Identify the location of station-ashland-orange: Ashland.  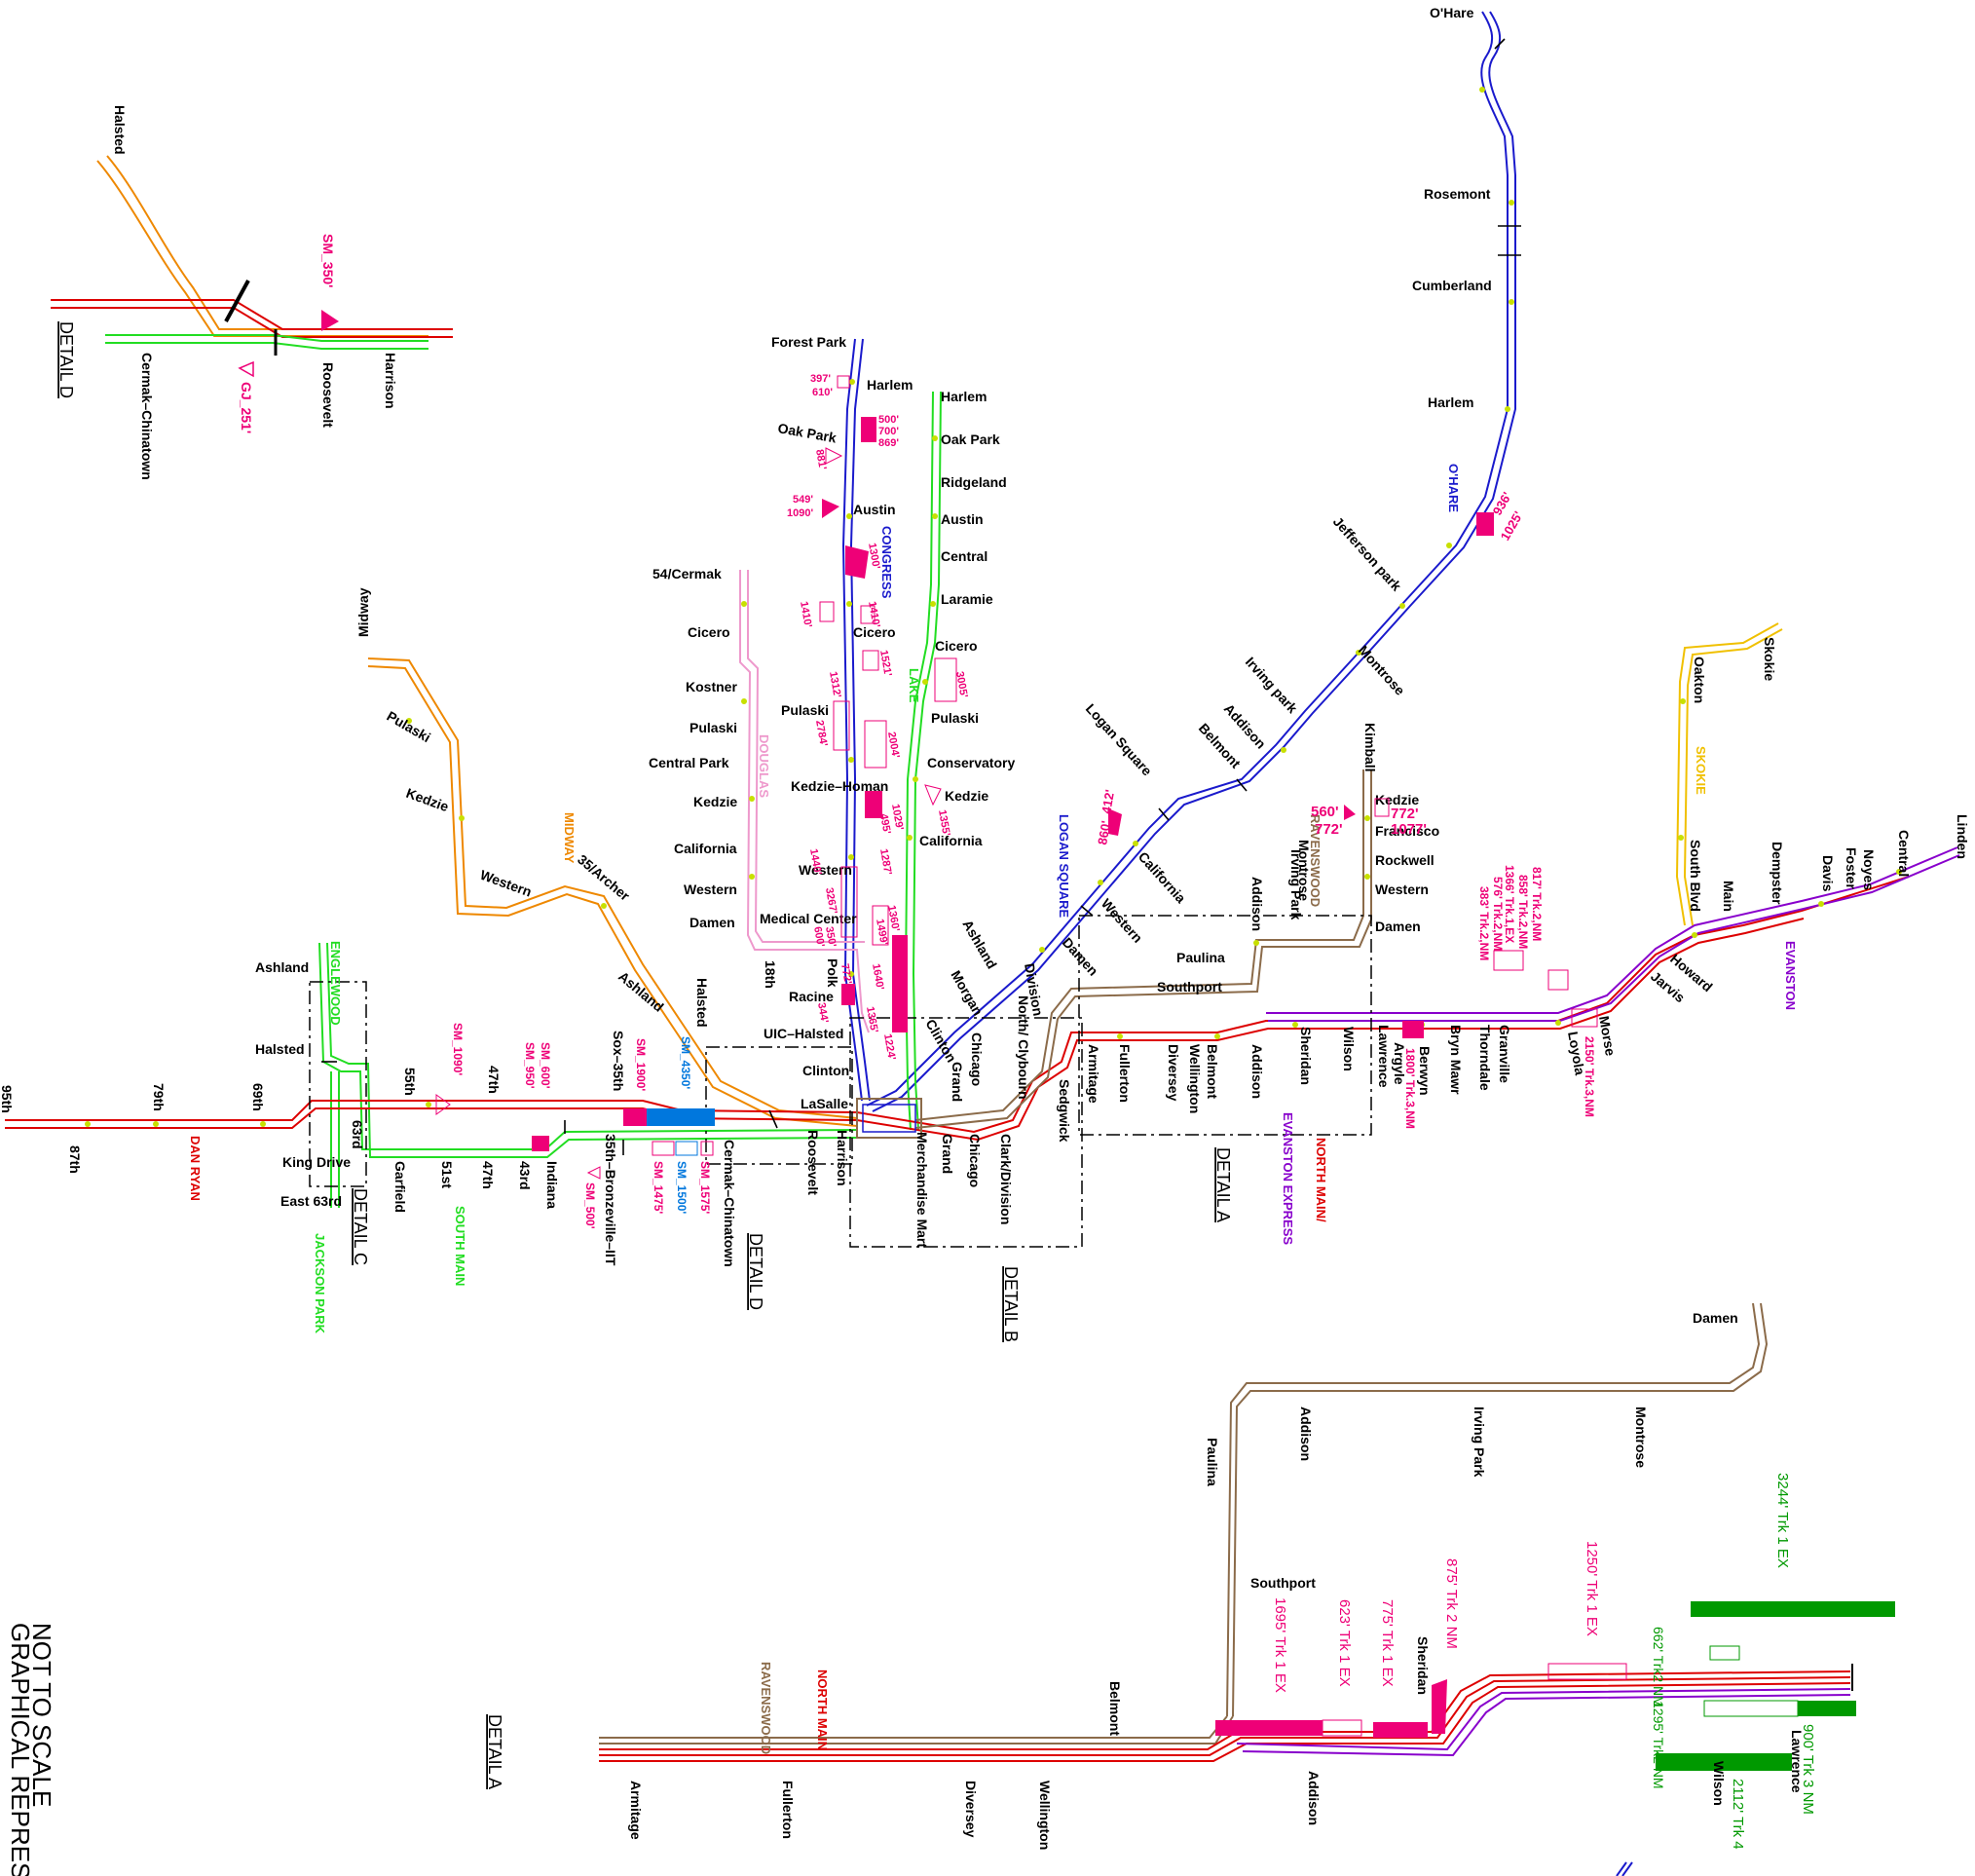
(641, 992).